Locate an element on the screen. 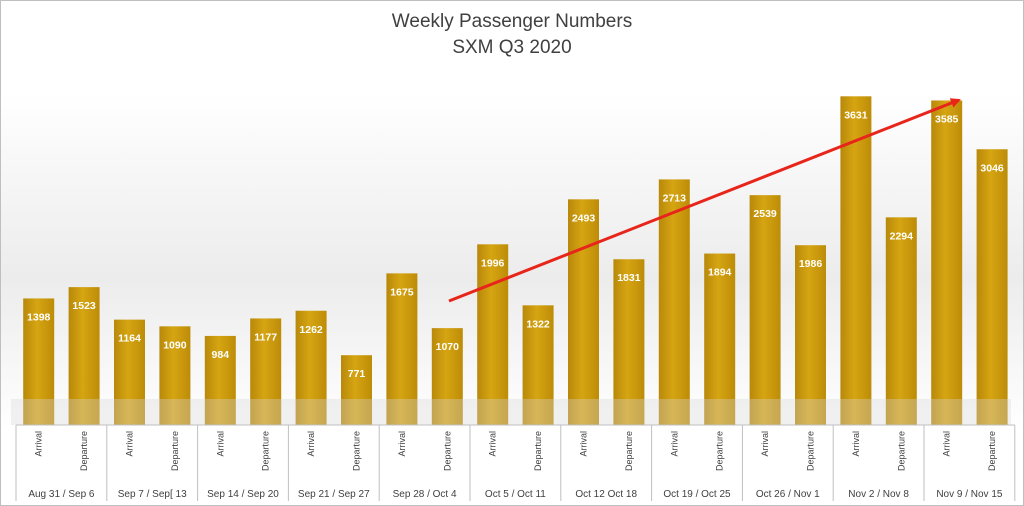  week-tick-label: Sep 14 / Sep 20 is located at coordinates (243, 494).